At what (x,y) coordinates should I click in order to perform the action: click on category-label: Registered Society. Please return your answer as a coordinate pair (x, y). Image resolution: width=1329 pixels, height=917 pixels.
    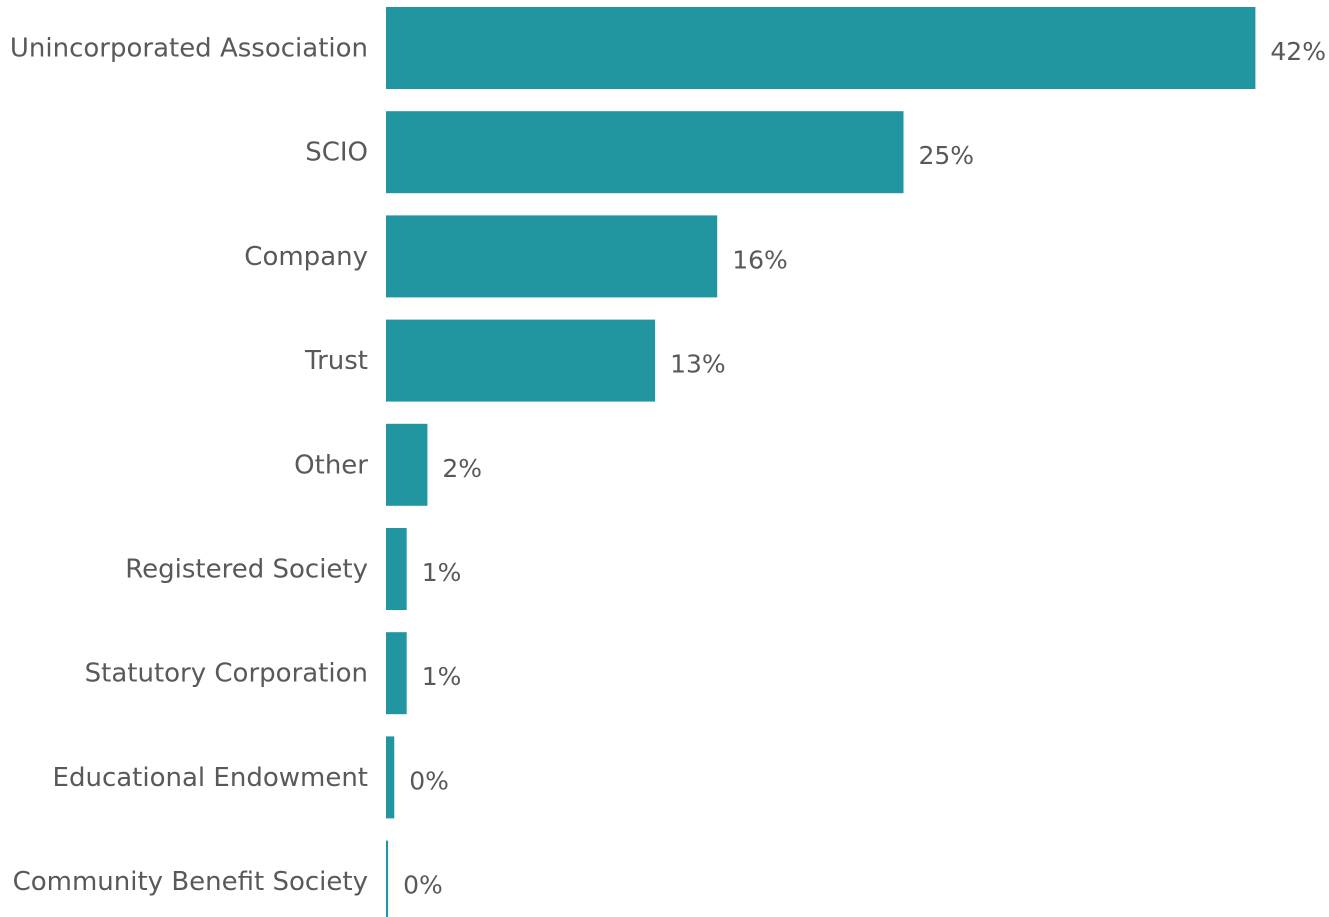
    Looking at the image, I should click on (246, 570).